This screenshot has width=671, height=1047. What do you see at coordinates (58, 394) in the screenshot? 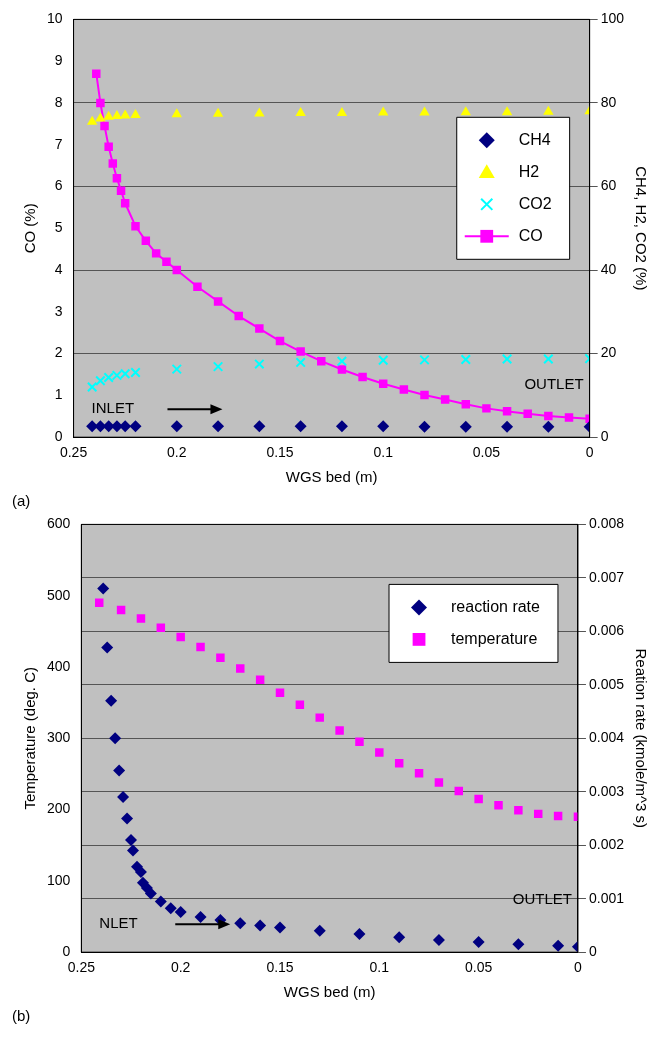
I see `y-tick-label: 1` at bounding box center [58, 394].